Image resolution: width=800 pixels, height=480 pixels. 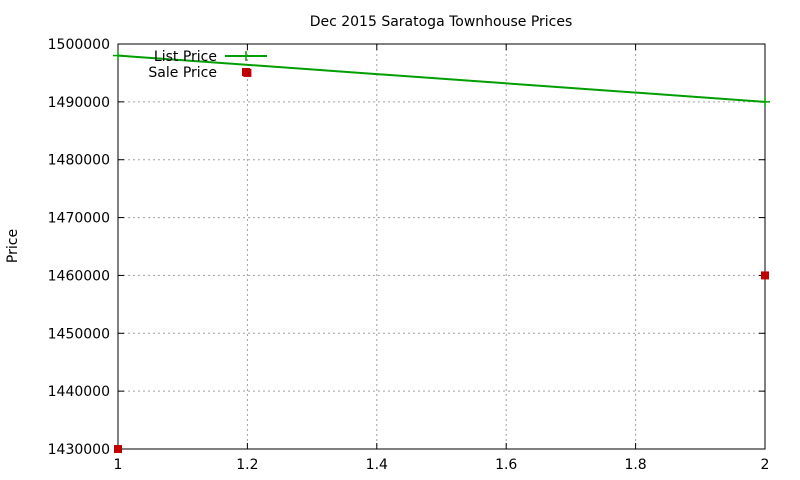 I want to click on legend-swatch, so click(x=246, y=72).